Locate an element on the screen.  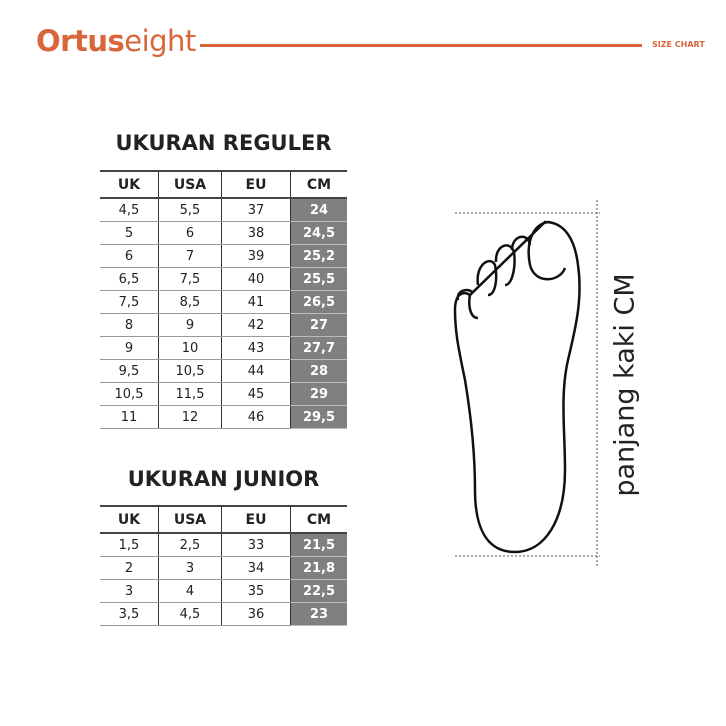
table-row: 9,5 10,5 44 28 is located at coordinates (223, 371).